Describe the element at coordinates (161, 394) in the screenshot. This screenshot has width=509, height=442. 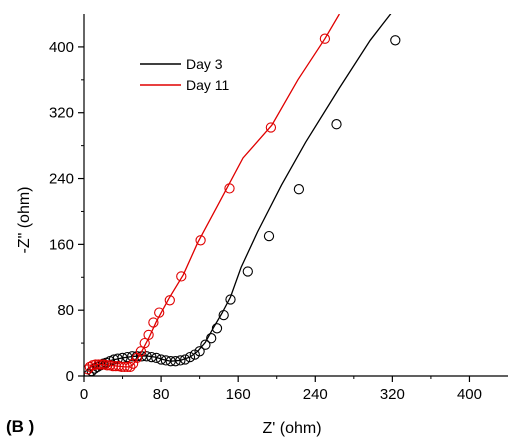
I see `x-tick-label: 80` at that location.